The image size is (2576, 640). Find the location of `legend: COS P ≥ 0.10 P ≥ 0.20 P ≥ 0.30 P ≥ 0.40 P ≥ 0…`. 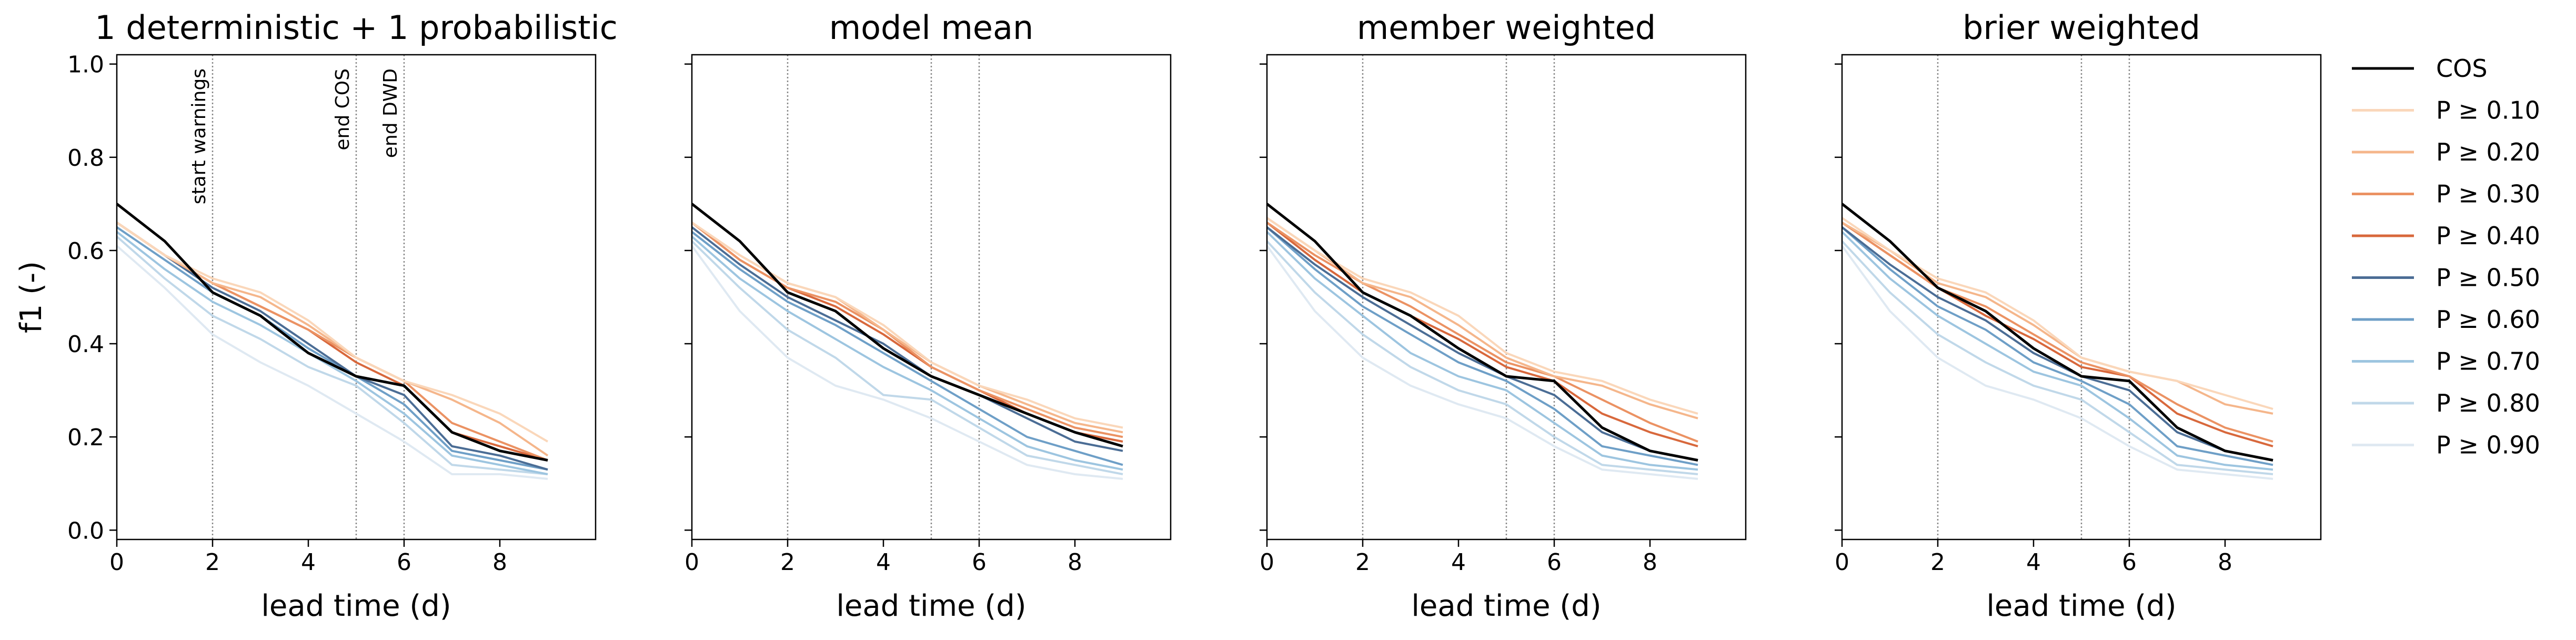

legend: COS P ≥ 0.10 P ≥ 0.20 P ≥ 0.30 P ≥ 0.40 P ≥ 0… is located at coordinates (2446, 256).